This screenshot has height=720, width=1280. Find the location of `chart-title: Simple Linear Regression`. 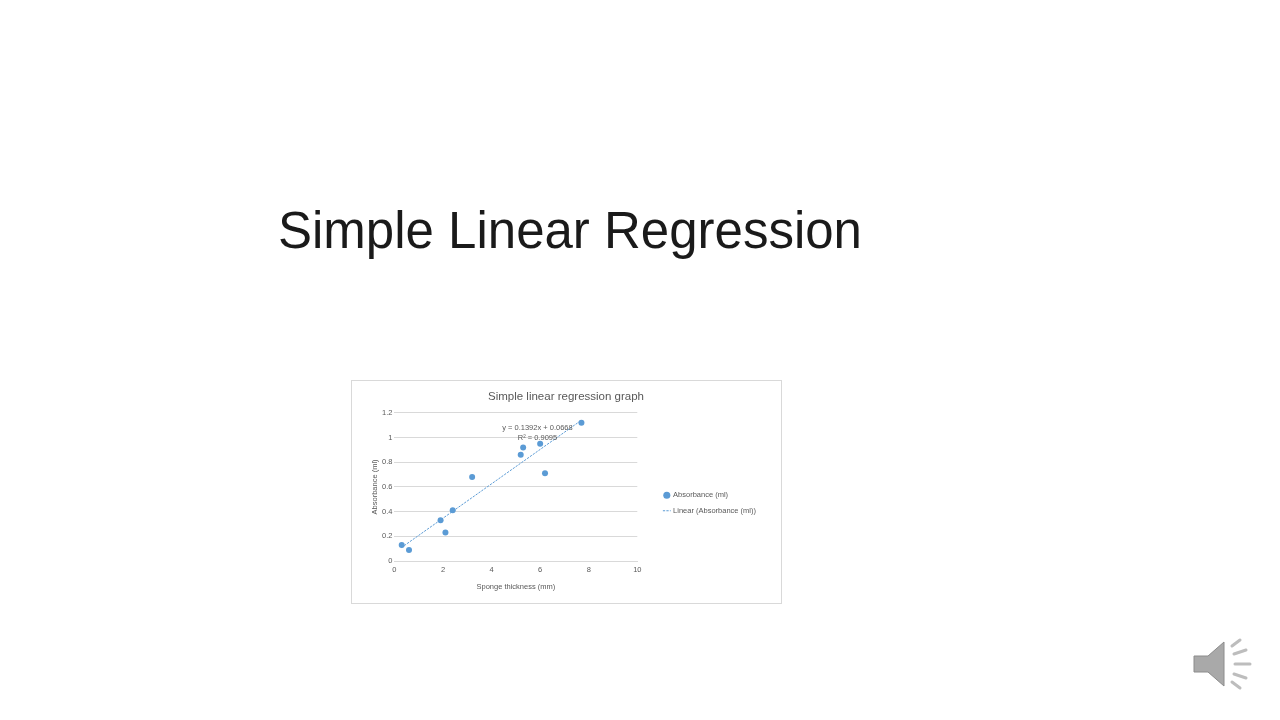

chart-title: Simple Linear Regression is located at coordinates (570, 231).